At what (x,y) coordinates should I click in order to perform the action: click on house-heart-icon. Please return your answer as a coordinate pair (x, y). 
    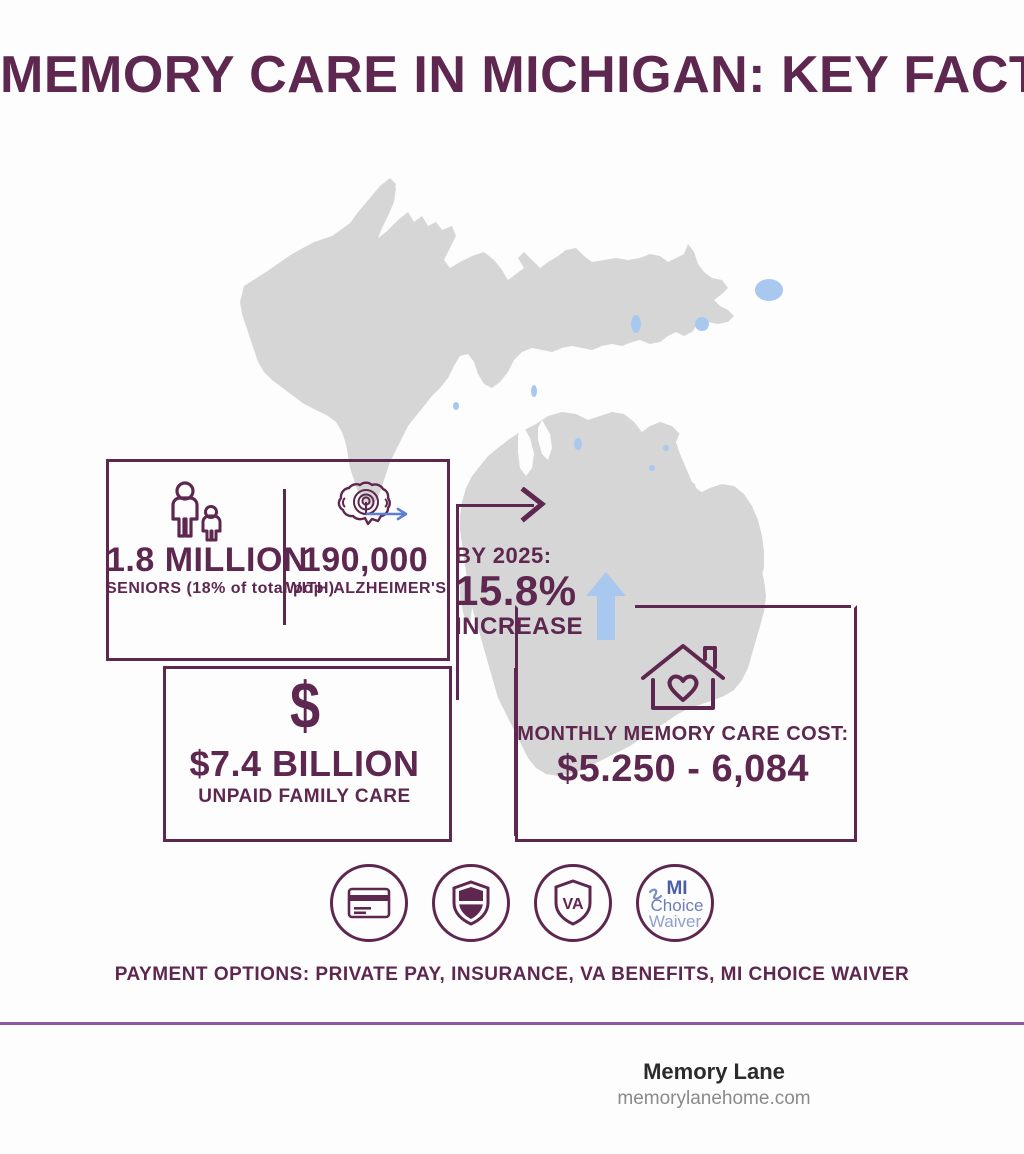
    Looking at the image, I should click on (683, 677).